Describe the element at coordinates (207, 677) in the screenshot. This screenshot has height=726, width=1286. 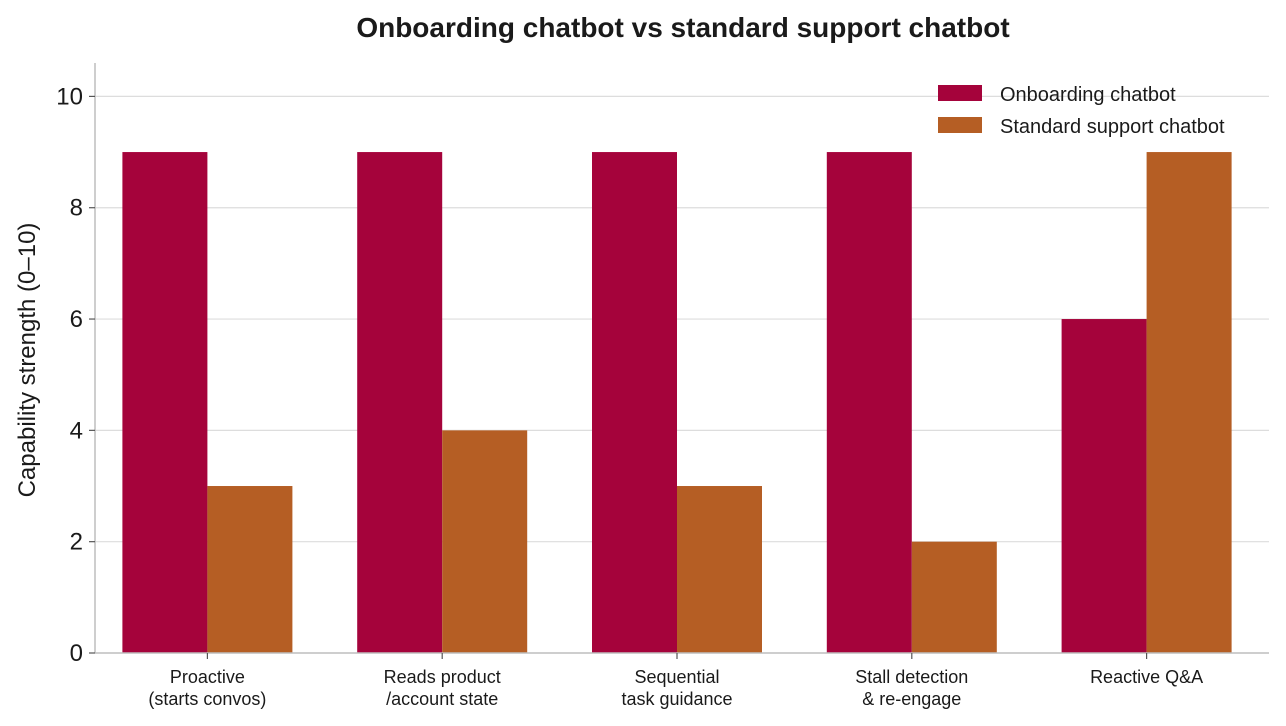
I see `x-tick-label-line: Proactive` at that location.